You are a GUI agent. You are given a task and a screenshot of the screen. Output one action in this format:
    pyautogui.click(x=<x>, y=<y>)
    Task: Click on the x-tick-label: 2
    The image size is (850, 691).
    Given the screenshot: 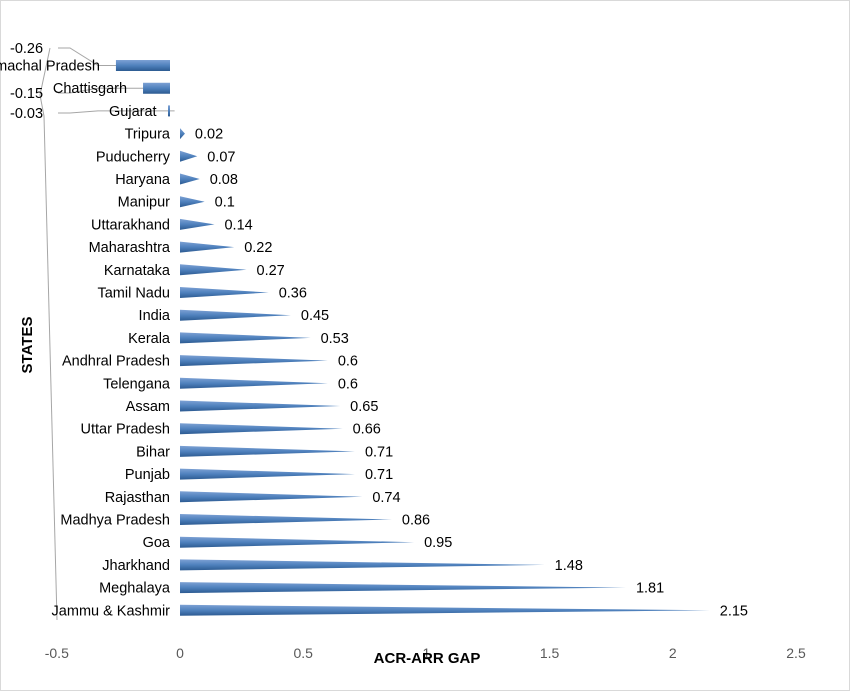 What is the action you would take?
    pyautogui.click(x=673, y=653)
    